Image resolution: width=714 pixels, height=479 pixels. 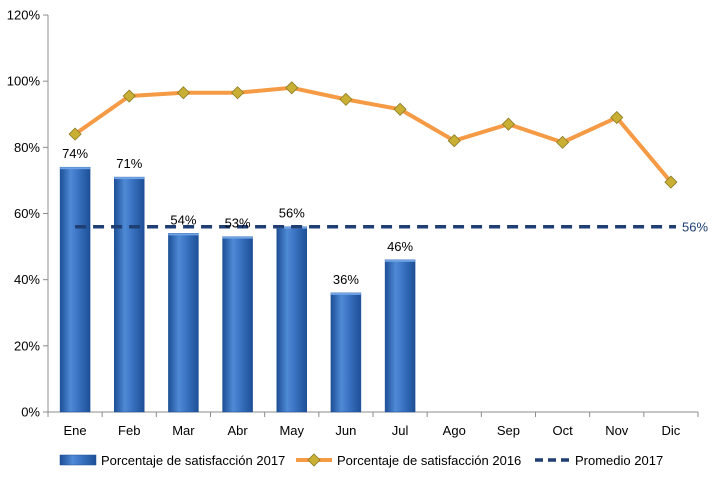 What do you see at coordinates (75, 430) in the screenshot?
I see `x-tick-label: Ene` at bounding box center [75, 430].